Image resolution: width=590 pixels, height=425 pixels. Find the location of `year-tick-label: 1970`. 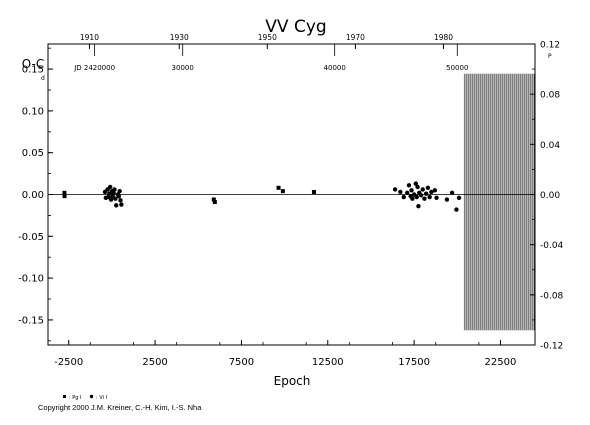

year-tick-label: 1970 is located at coordinates (355, 37).